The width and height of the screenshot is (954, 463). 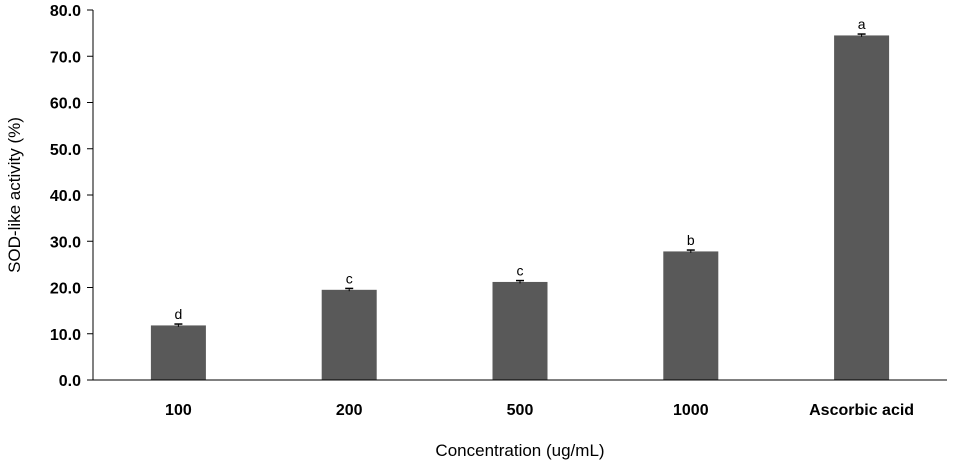 What do you see at coordinates (691, 240) in the screenshot?
I see `significance-label: b` at bounding box center [691, 240].